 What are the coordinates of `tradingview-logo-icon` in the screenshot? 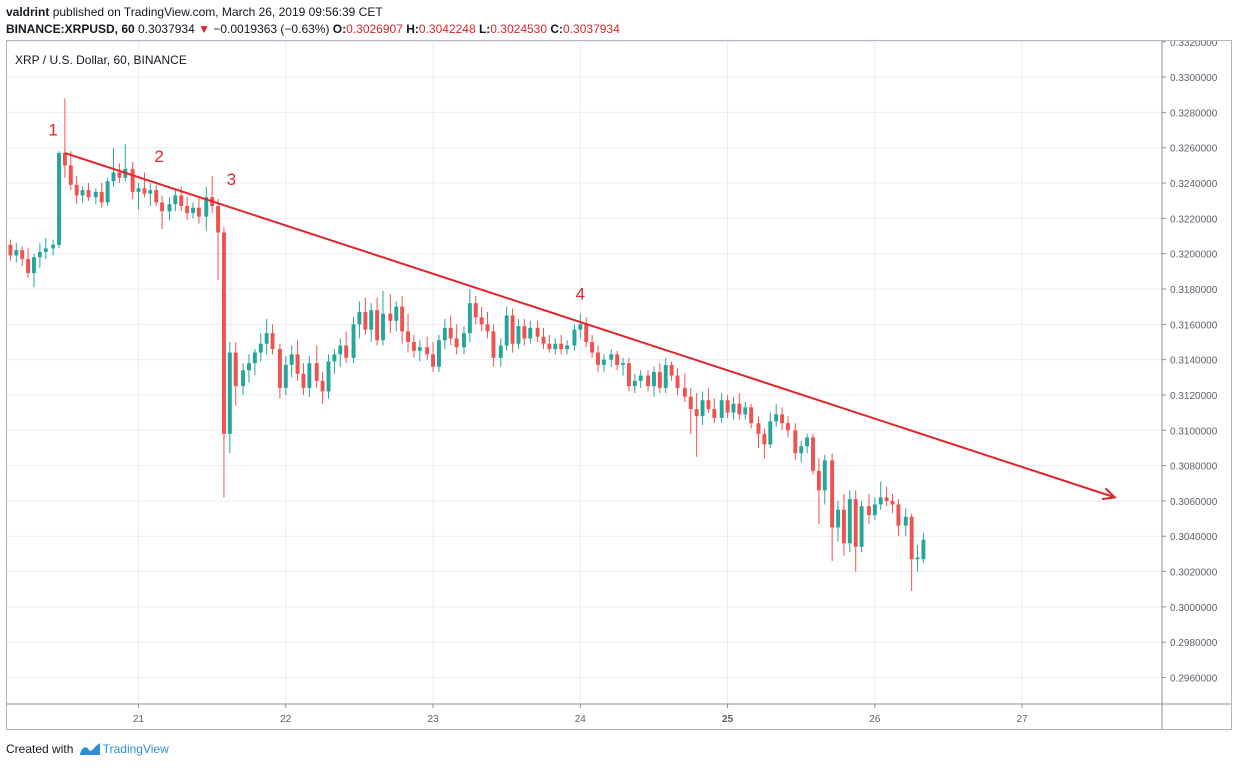 It's located at (90, 750).